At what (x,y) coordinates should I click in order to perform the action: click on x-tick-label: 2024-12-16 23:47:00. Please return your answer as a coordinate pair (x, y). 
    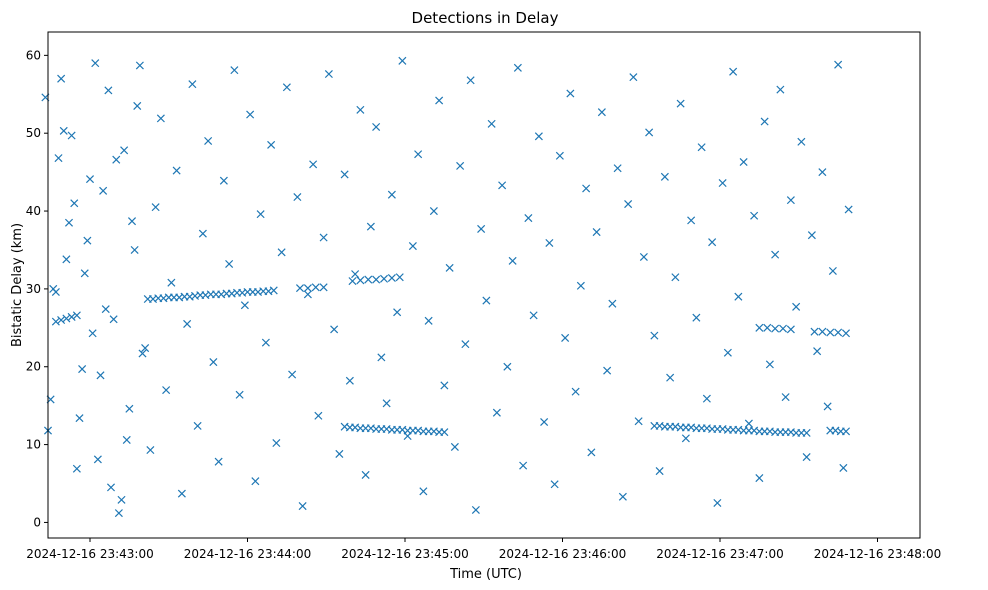
    Looking at the image, I should click on (719, 554).